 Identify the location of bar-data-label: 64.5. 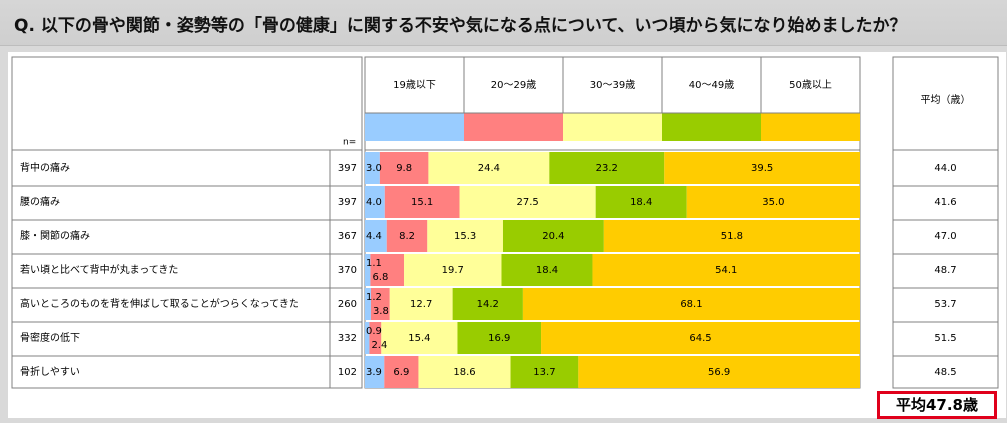
(700, 338).